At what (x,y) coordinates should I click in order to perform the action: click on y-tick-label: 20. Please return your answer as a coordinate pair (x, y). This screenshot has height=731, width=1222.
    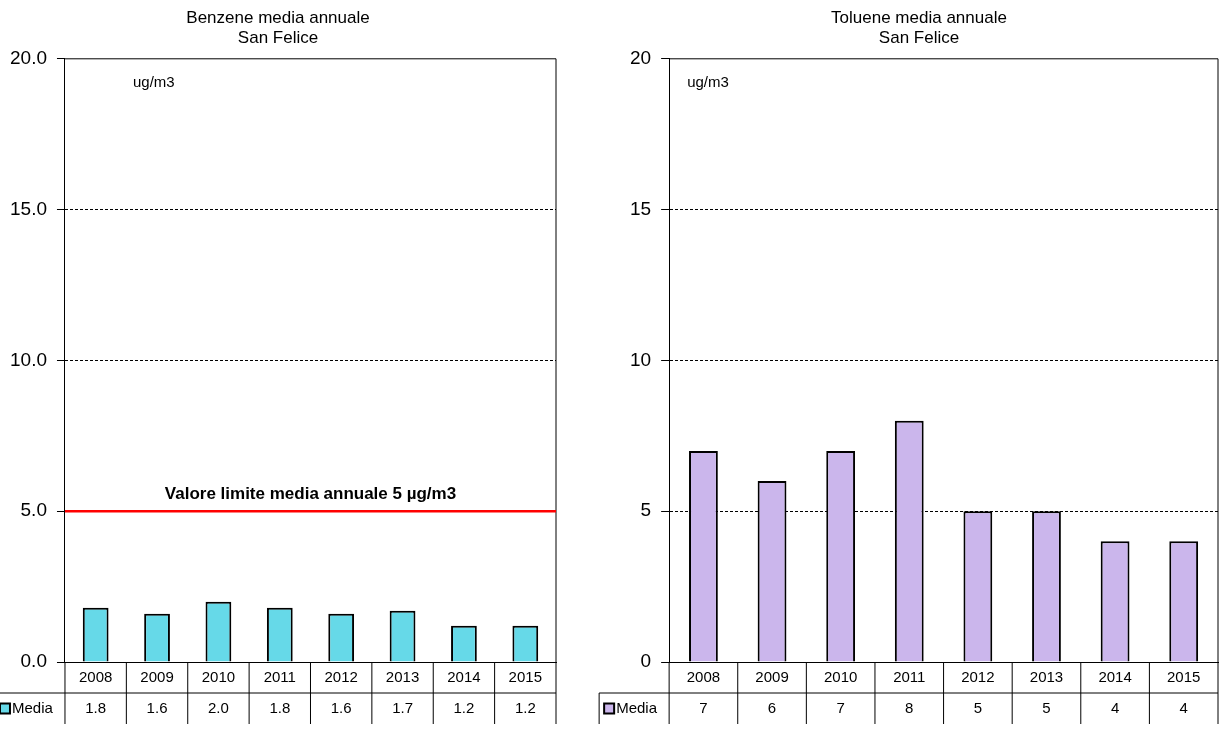
    Looking at the image, I should click on (640, 58).